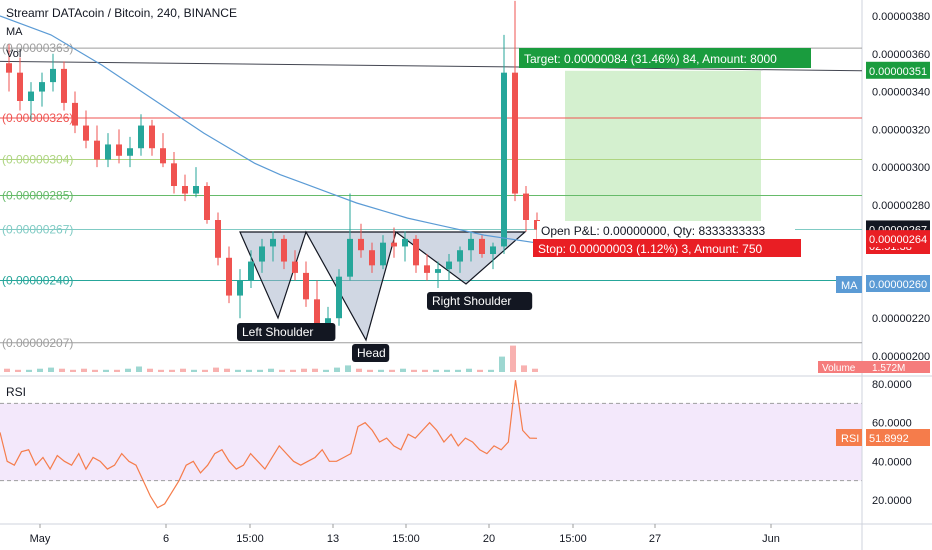  Describe the element at coordinates (37, 118) in the screenshot. I see `level-label: (0.00000326)` at that location.